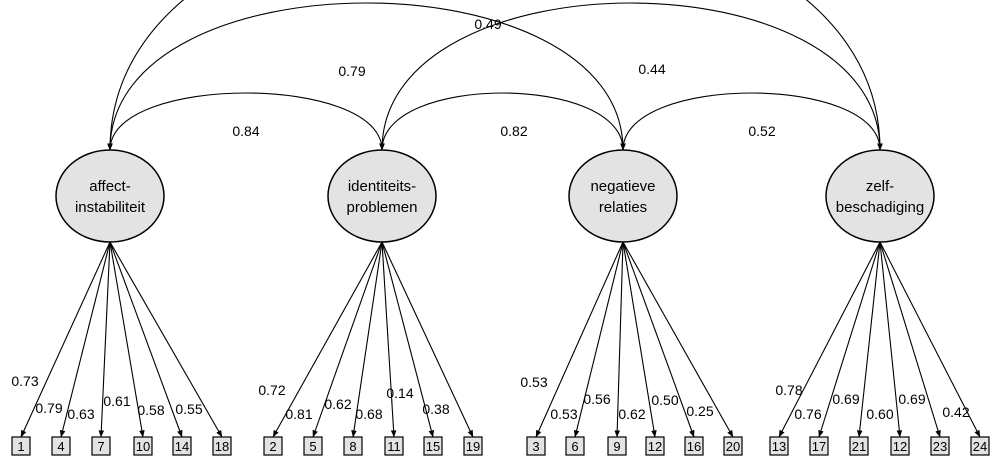 This screenshot has height=458, width=992. I want to click on loading-label: 0.81, so click(298, 414).